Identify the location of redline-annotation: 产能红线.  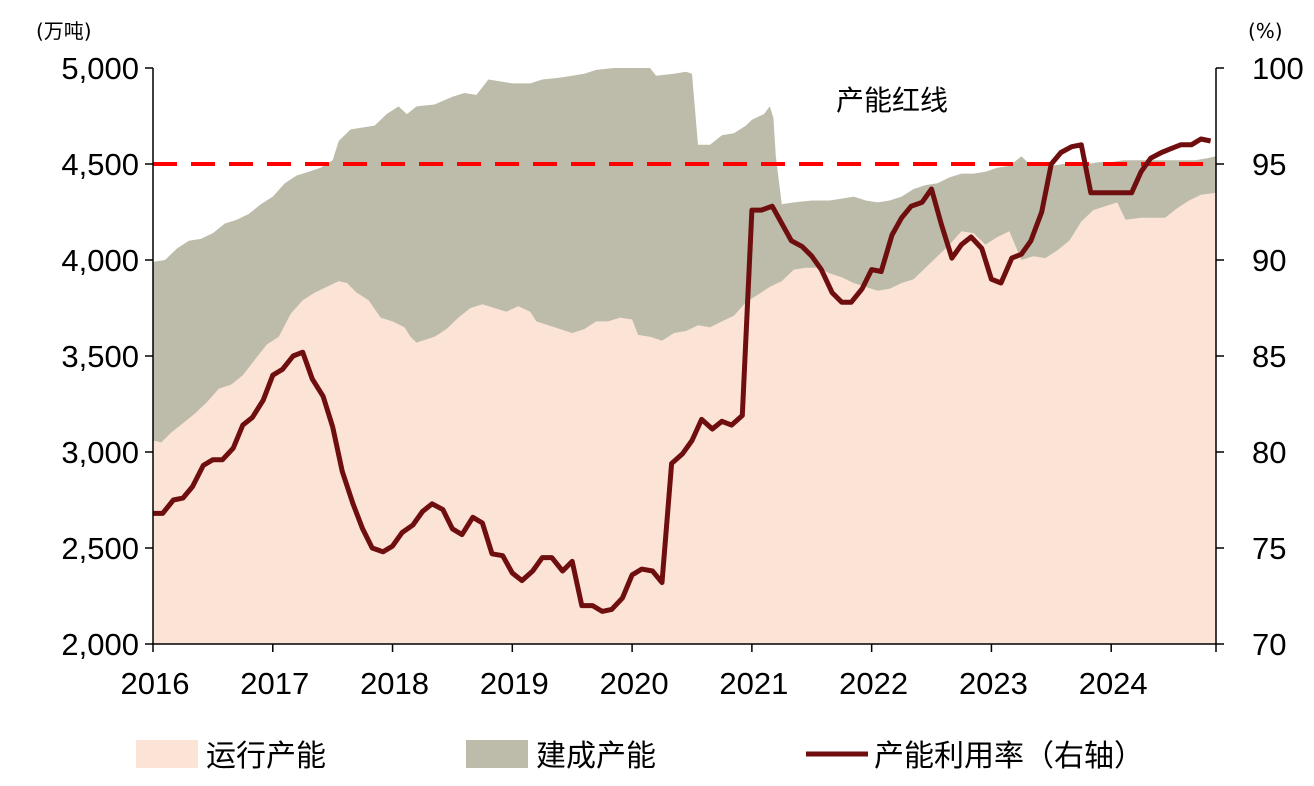
(892, 100).